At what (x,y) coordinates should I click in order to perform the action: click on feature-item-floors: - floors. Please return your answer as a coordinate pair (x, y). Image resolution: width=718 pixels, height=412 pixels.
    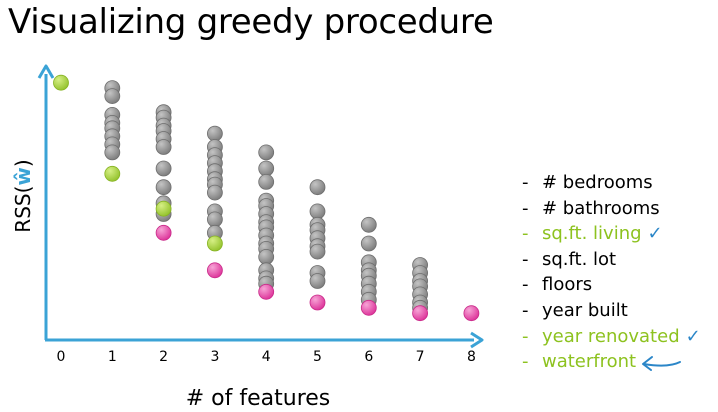
    Looking at the image, I should click on (611, 285).